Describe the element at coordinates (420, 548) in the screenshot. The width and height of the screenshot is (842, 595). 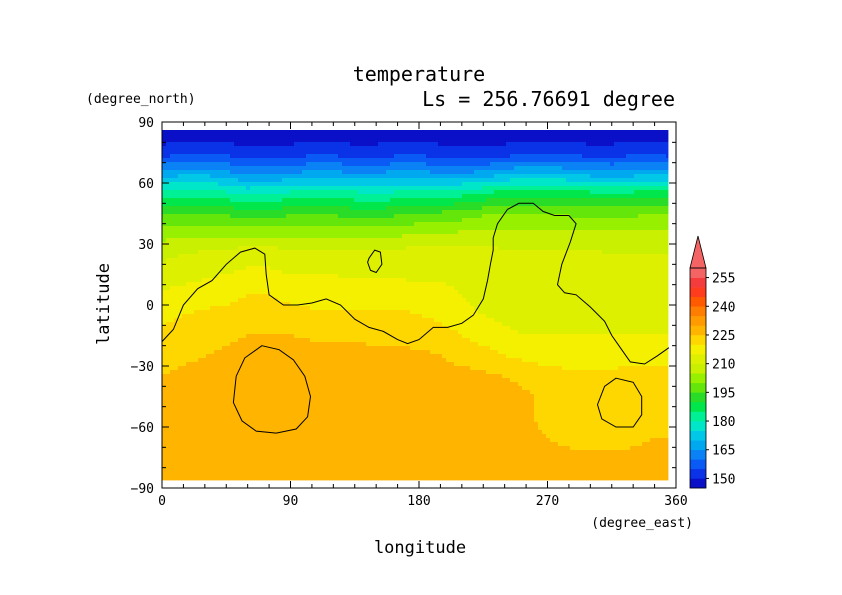
I see `x-axis-label: longitude` at that location.